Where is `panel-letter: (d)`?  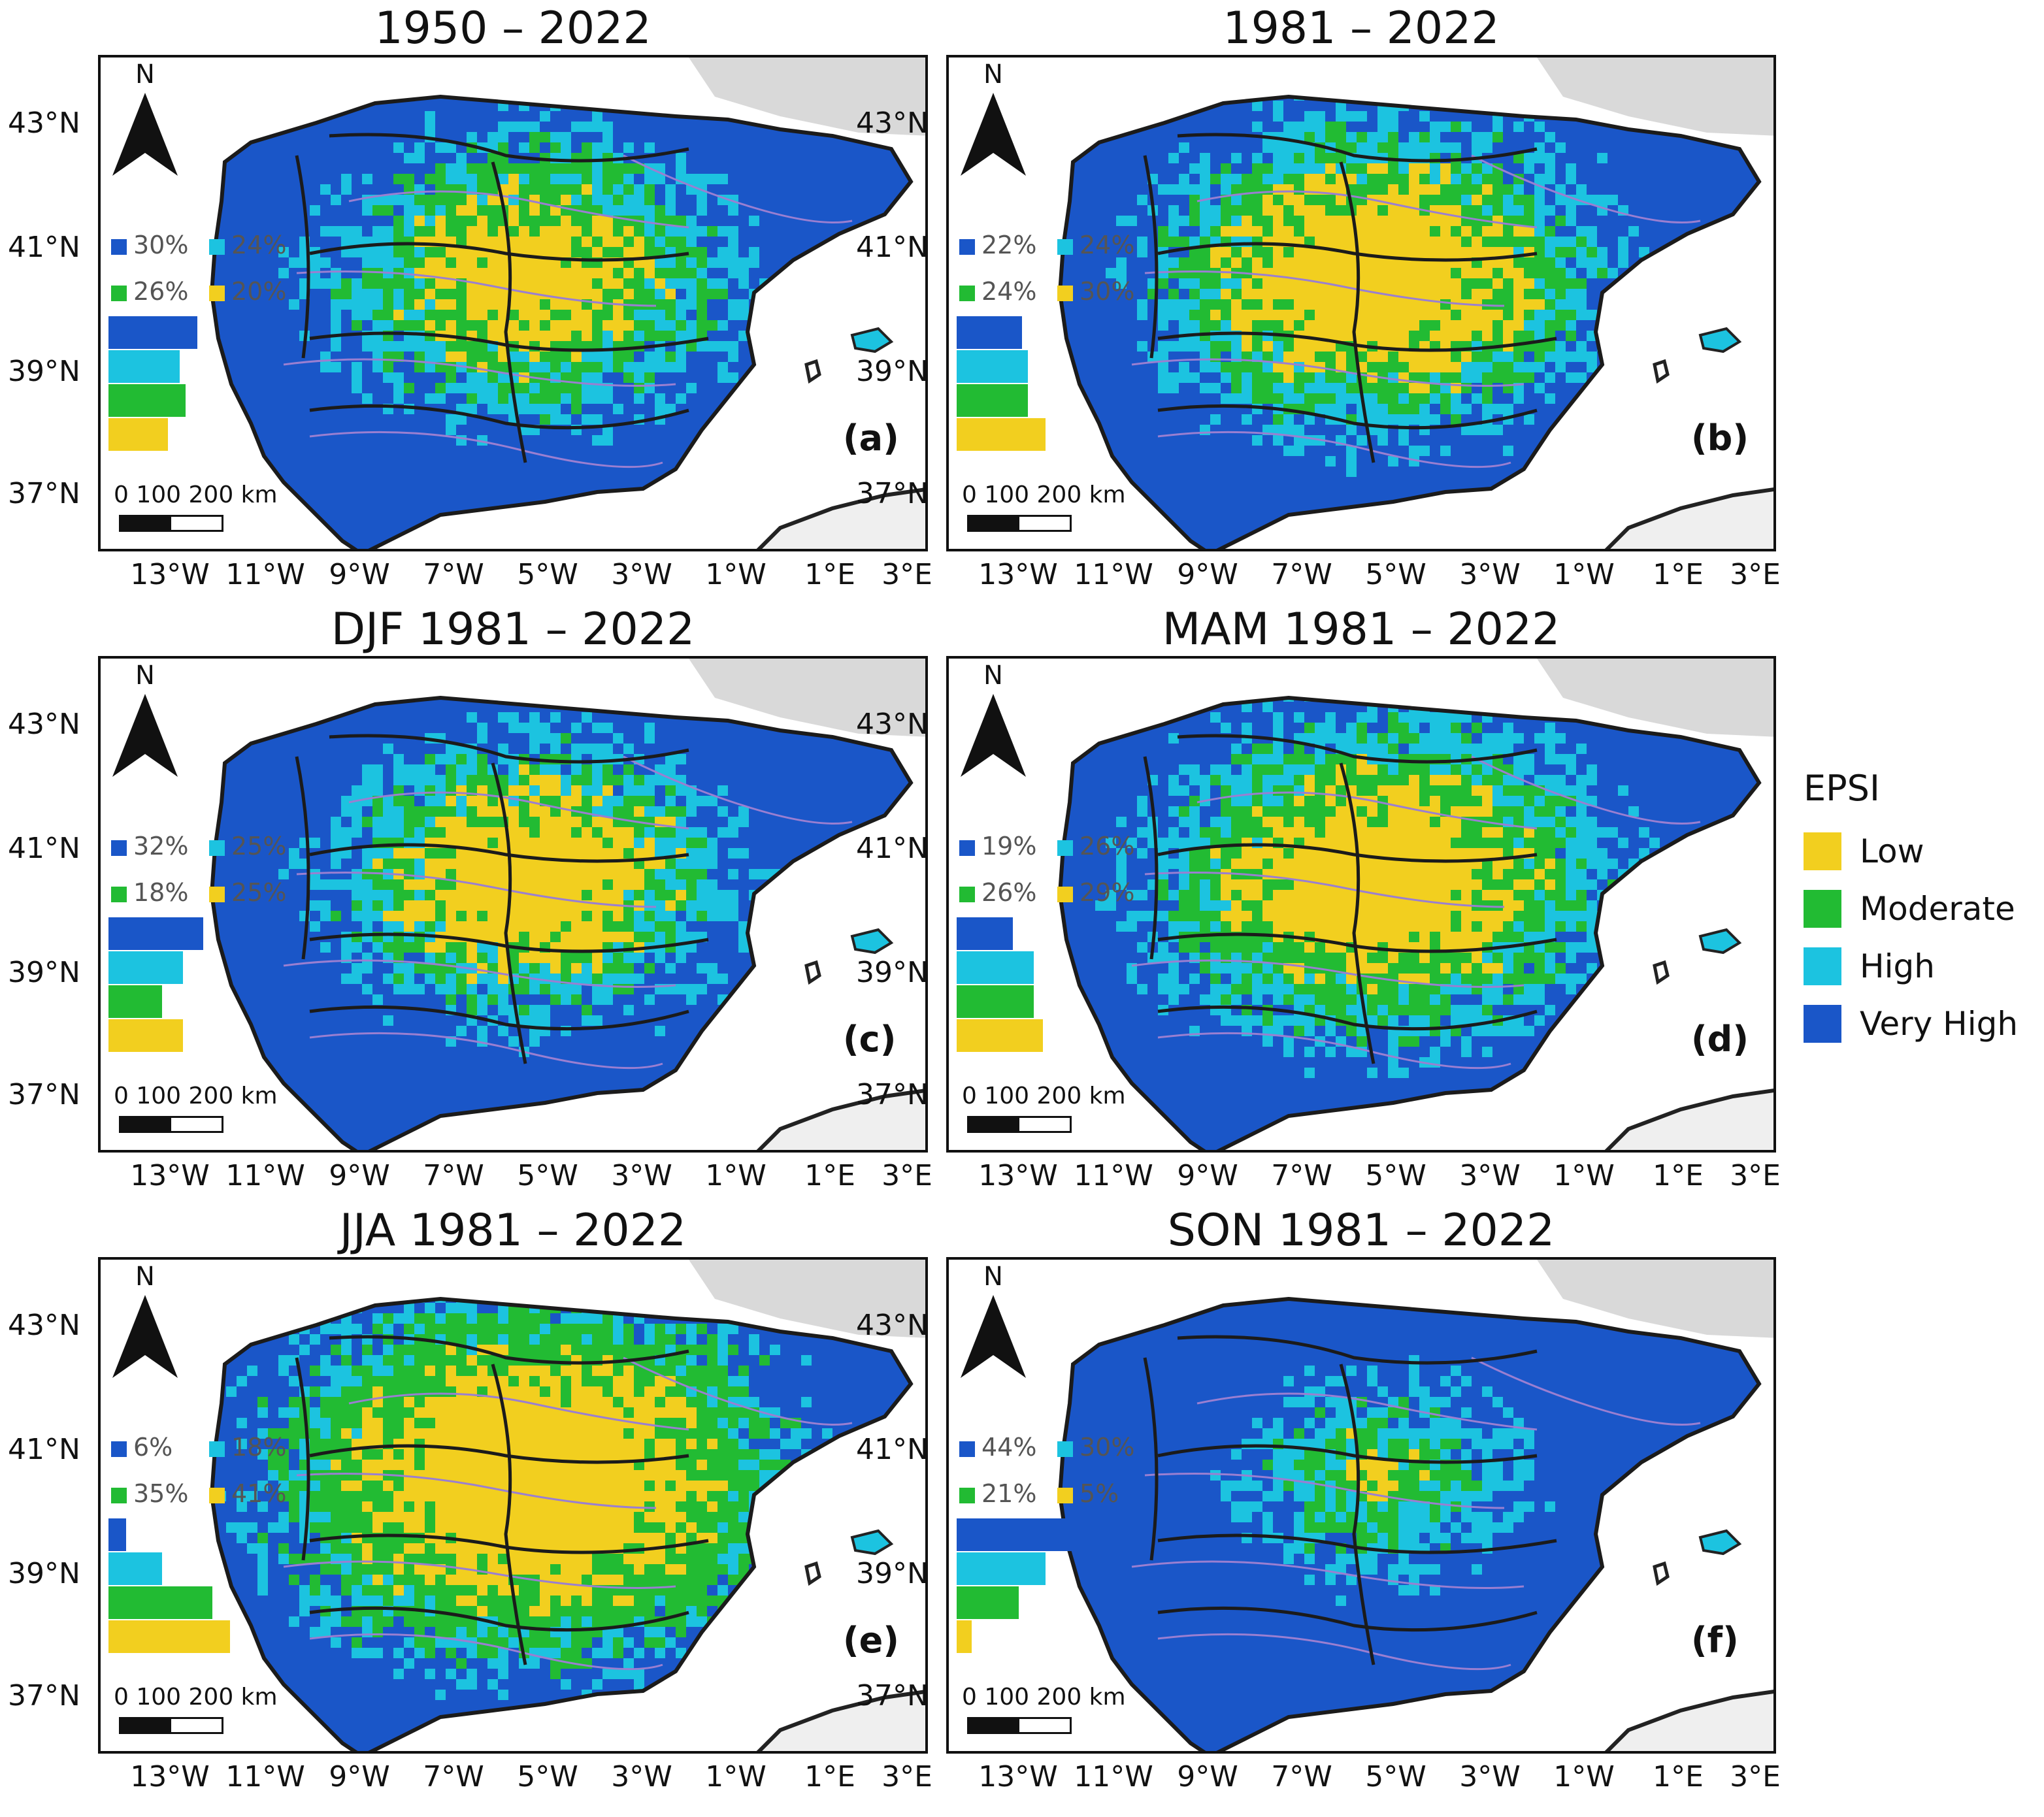
panel-letter: (d) is located at coordinates (1720, 1039).